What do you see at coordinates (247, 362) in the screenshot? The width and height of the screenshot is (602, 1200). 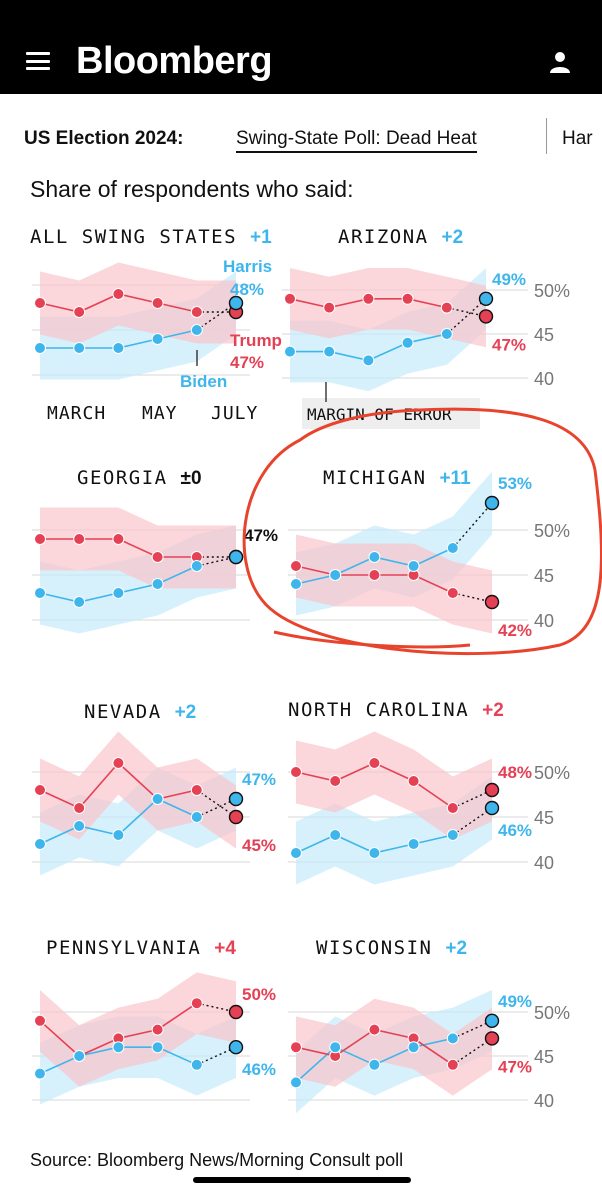 I see `end-label-trump: 47%` at bounding box center [247, 362].